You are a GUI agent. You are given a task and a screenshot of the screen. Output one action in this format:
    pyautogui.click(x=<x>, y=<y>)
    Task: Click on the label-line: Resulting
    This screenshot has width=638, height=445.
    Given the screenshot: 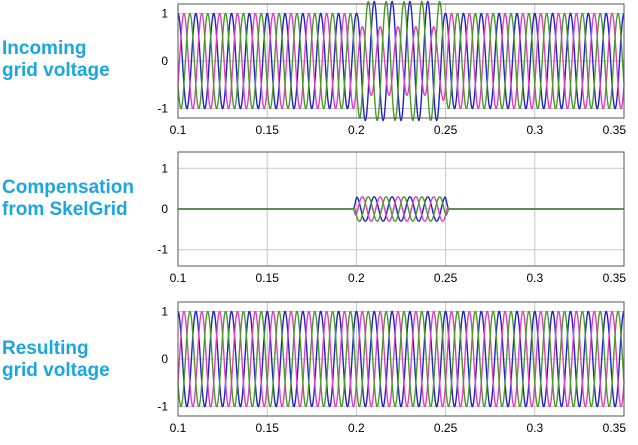 What is the action you would take?
    pyautogui.click(x=45, y=348)
    